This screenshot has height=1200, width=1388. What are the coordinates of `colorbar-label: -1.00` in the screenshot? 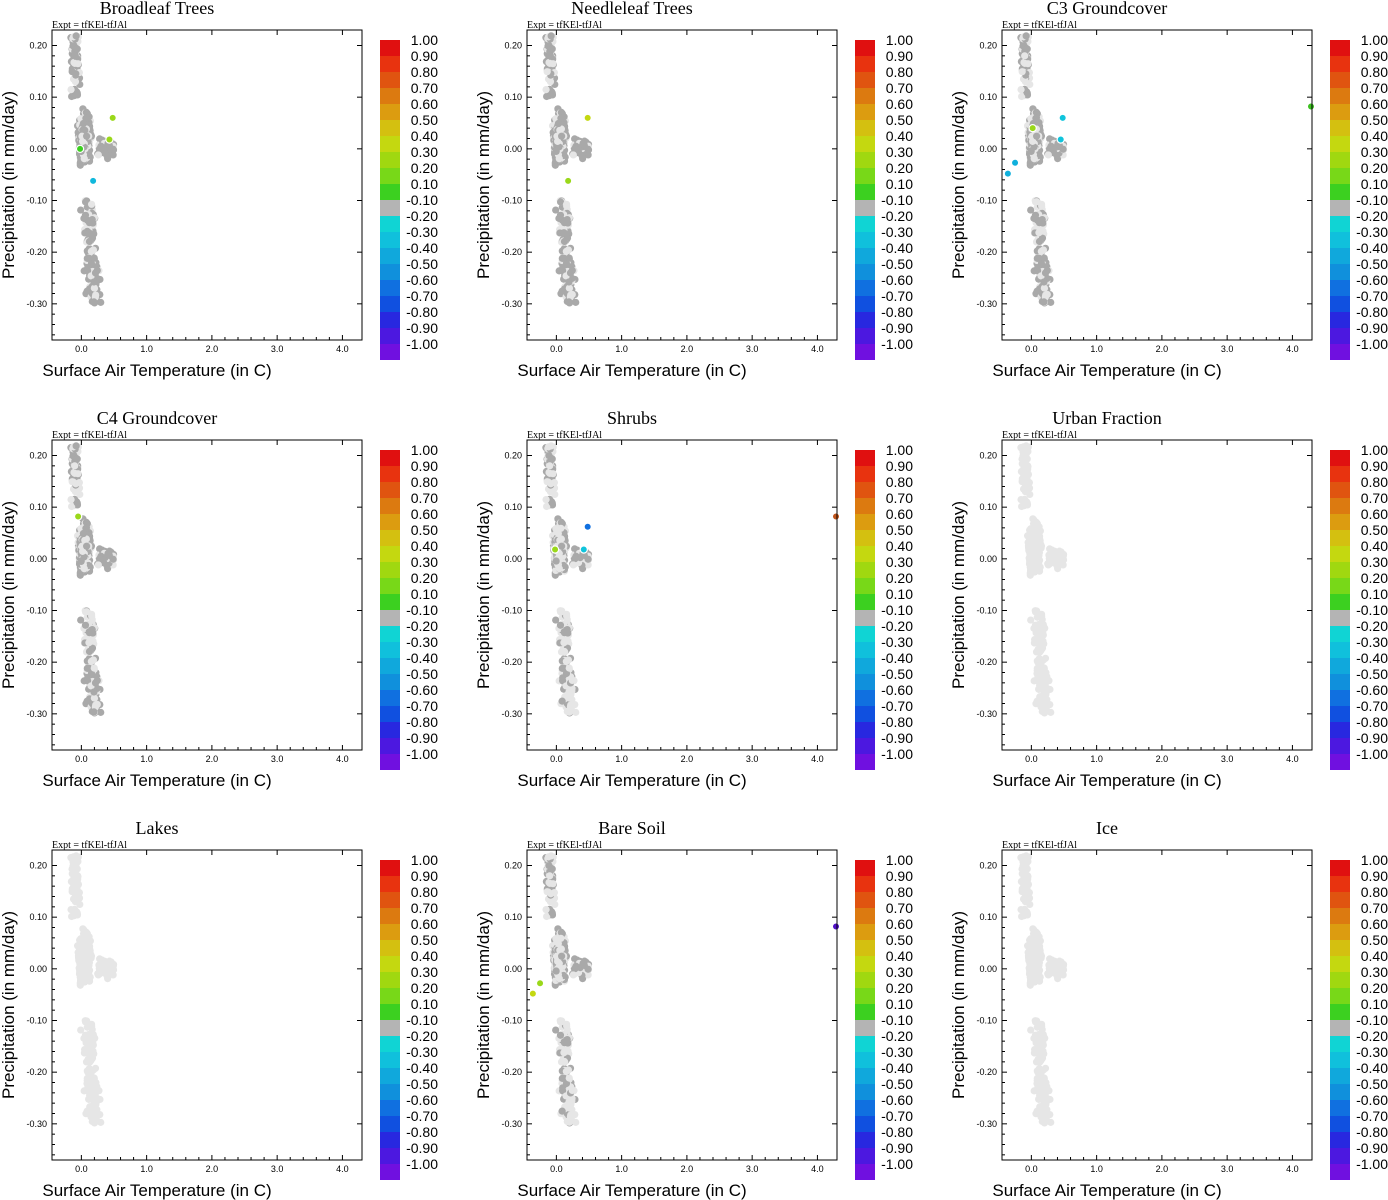 It's located at (422, 754).